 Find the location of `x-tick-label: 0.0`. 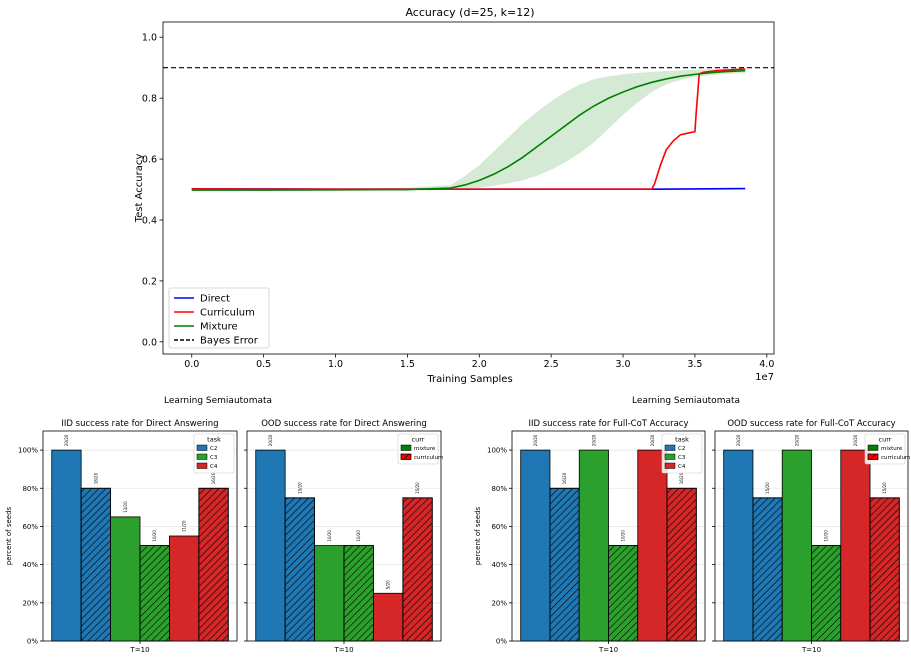

x-tick-label: 0.0 is located at coordinates (191, 364).